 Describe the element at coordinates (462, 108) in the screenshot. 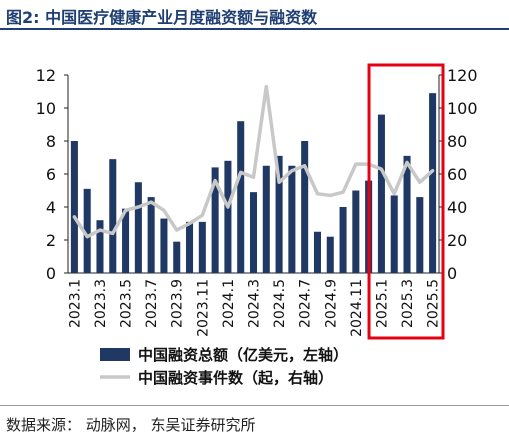

I see `right-axis-tick-label: 100` at that location.